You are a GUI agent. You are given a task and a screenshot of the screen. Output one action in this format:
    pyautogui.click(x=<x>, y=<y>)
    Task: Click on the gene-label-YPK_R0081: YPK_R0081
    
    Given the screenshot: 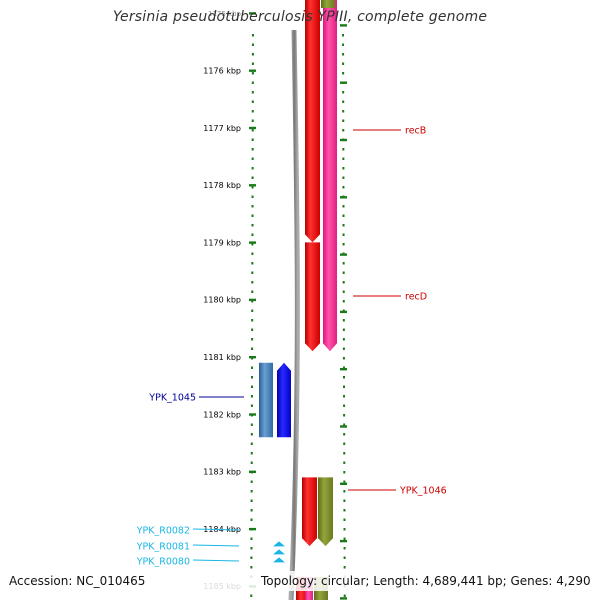 What is the action you would take?
    pyautogui.click(x=163, y=547)
    